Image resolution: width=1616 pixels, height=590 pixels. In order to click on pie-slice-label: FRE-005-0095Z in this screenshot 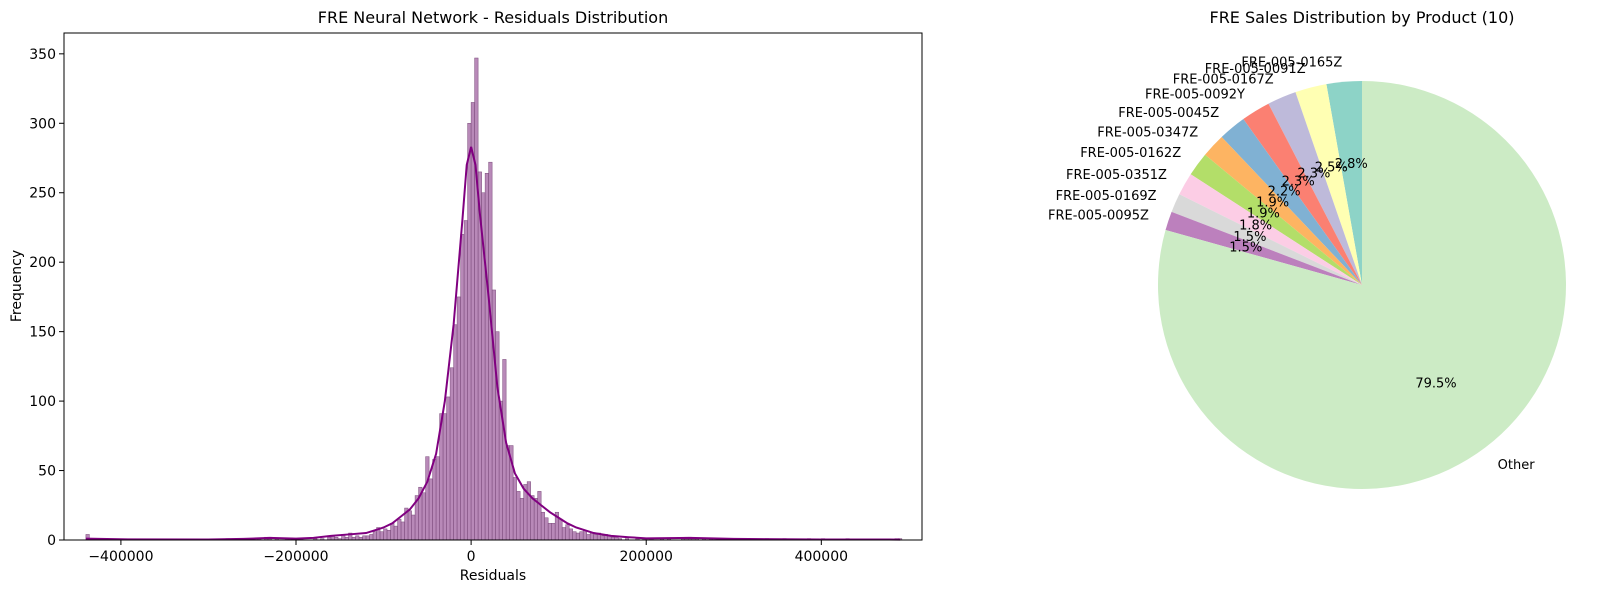, I will do `click(1098, 215)`.